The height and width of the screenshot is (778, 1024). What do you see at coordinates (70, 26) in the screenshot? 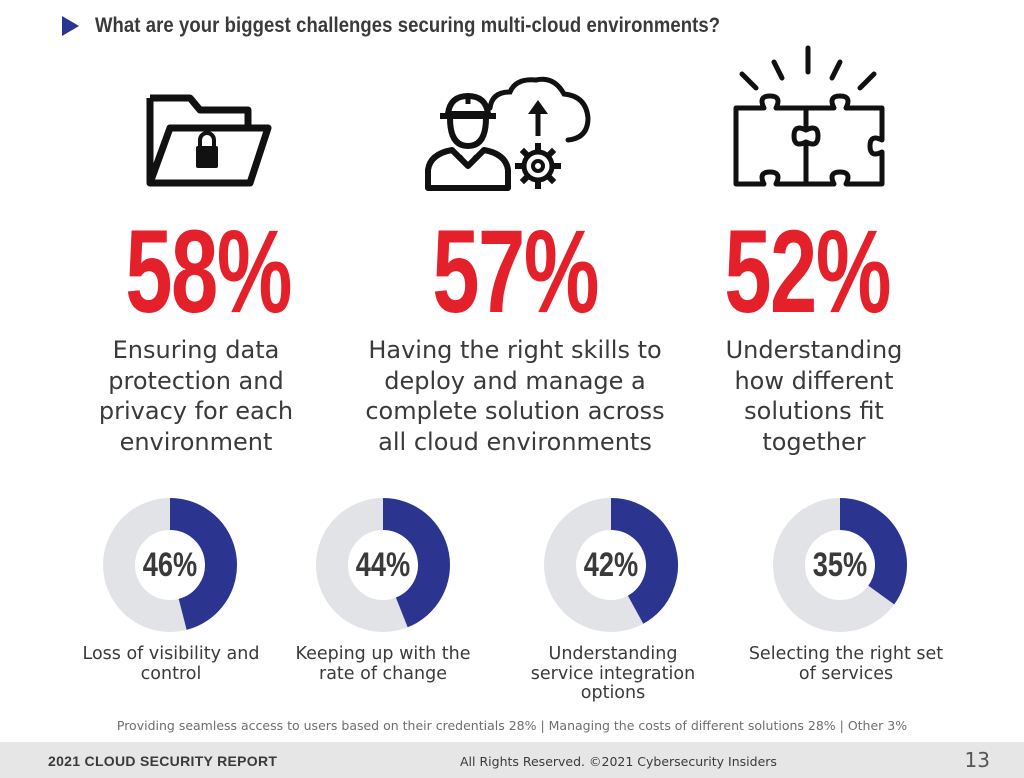
I see `triangle-bullet-icon` at bounding box center [70, 26].